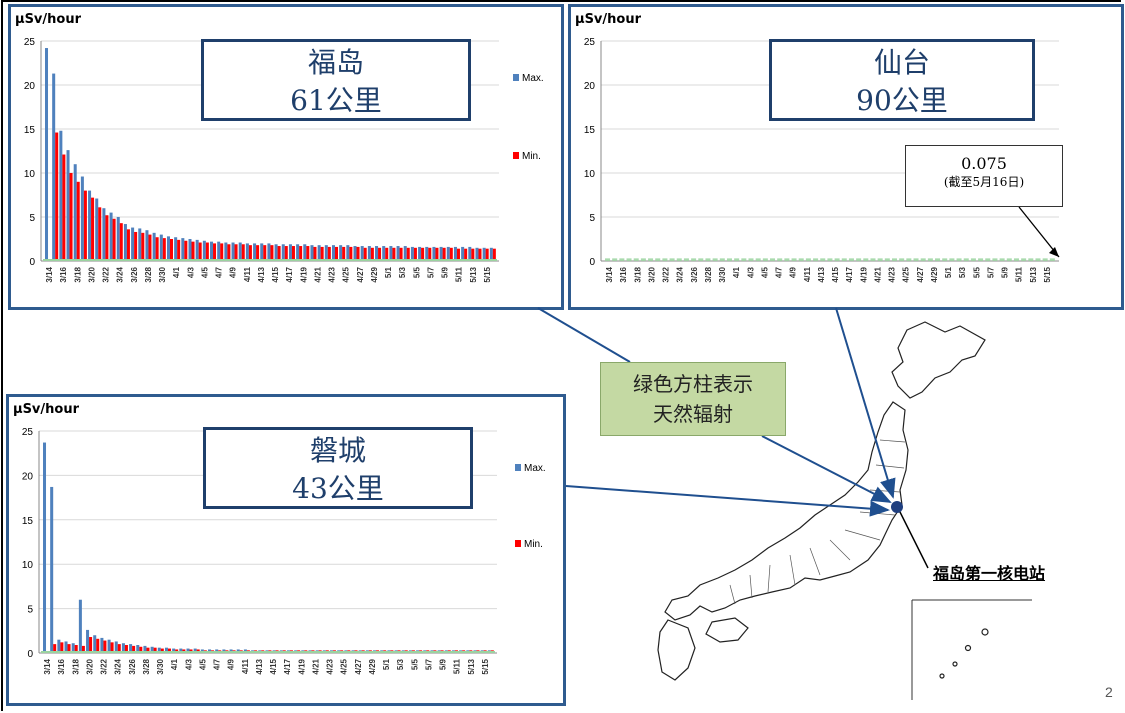 This screenshot has height=713, width=1125. What do you see at coordinates (443, 664) in the screenshot?
I see `iwaki-x-tick: 5/9` at bounding box center [443, 664].